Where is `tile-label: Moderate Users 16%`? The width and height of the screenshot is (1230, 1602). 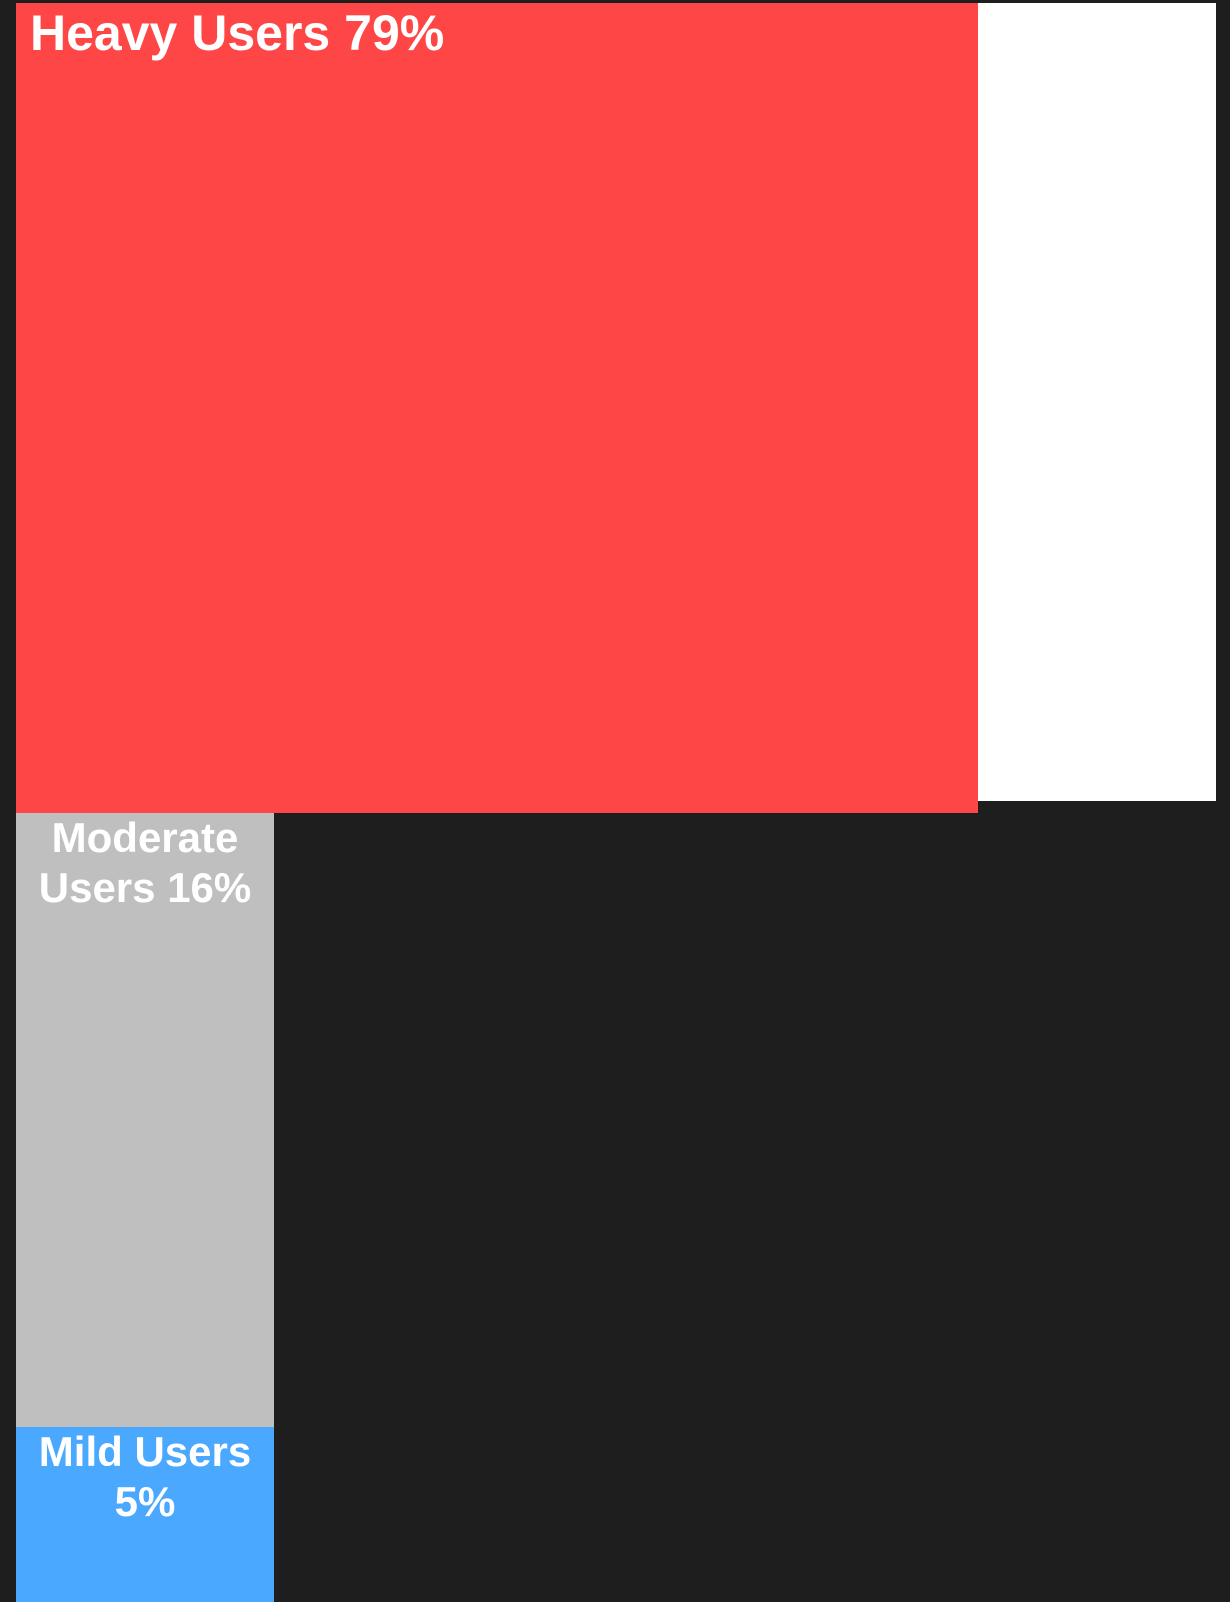 tile-label: Moderate Users 16% is located at coordinates (145, 863).